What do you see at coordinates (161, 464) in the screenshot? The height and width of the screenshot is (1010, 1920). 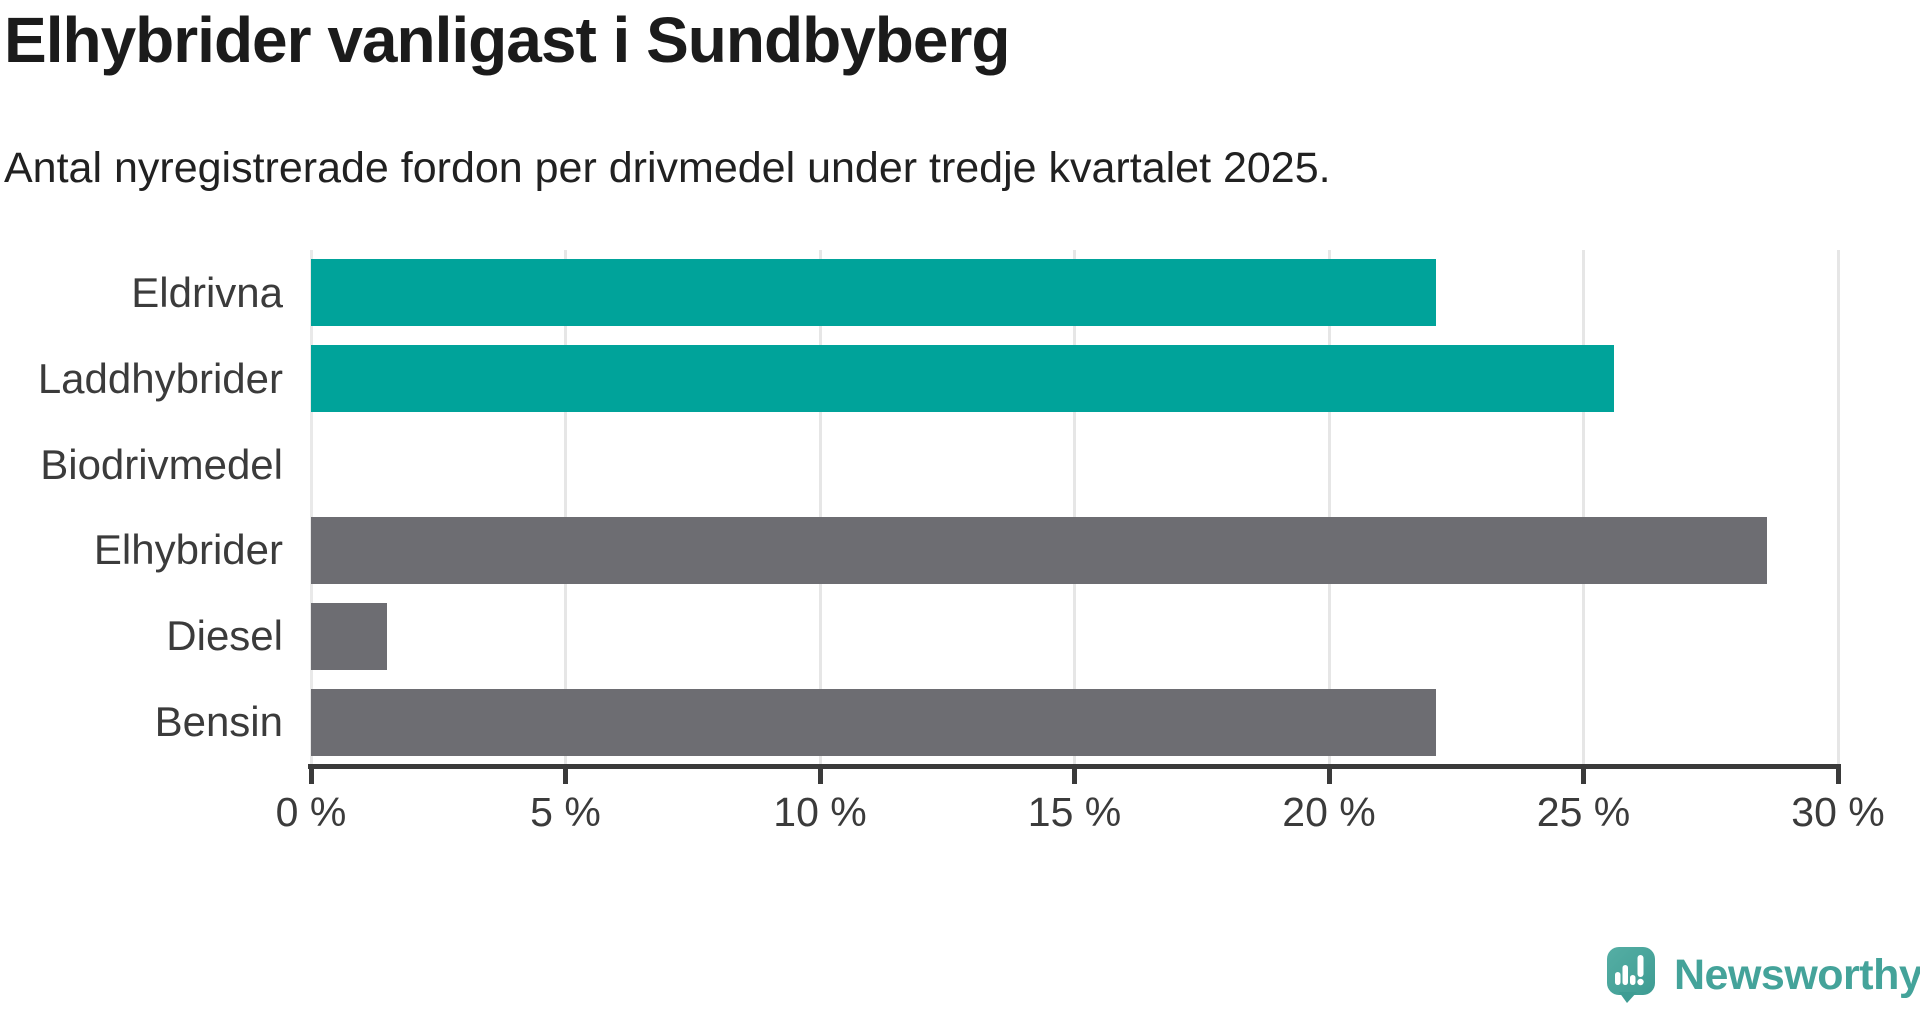 I see `category-label-biodrivmedel: Biodrivmedel` at bounding box center [161, 464].